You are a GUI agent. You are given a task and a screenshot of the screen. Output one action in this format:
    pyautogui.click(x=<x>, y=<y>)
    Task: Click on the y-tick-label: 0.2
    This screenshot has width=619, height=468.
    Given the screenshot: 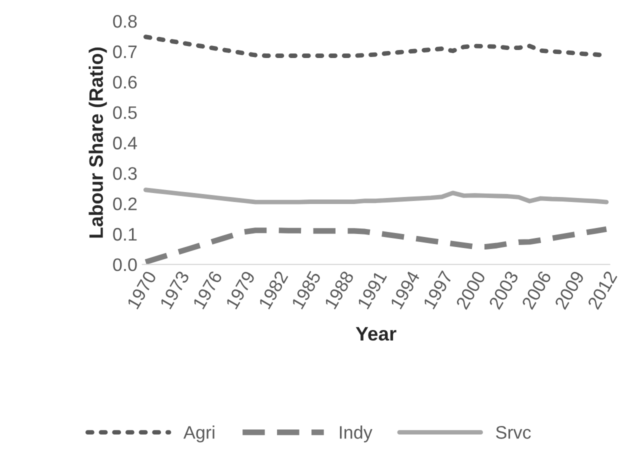 What is the action you would take?
    pyautogui.click(x=125, y=204)
    